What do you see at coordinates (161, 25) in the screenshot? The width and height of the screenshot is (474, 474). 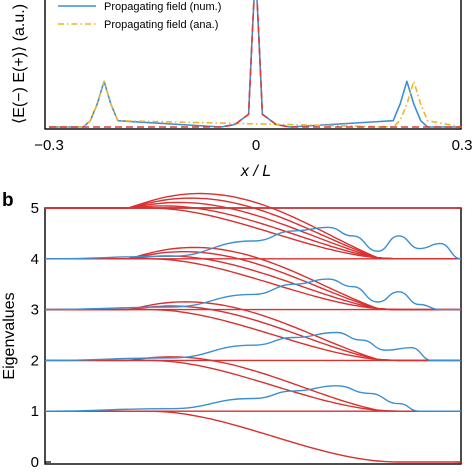 I see `legend-label-ana: Propagating field (ana.)` at bounding box center [161, 25].